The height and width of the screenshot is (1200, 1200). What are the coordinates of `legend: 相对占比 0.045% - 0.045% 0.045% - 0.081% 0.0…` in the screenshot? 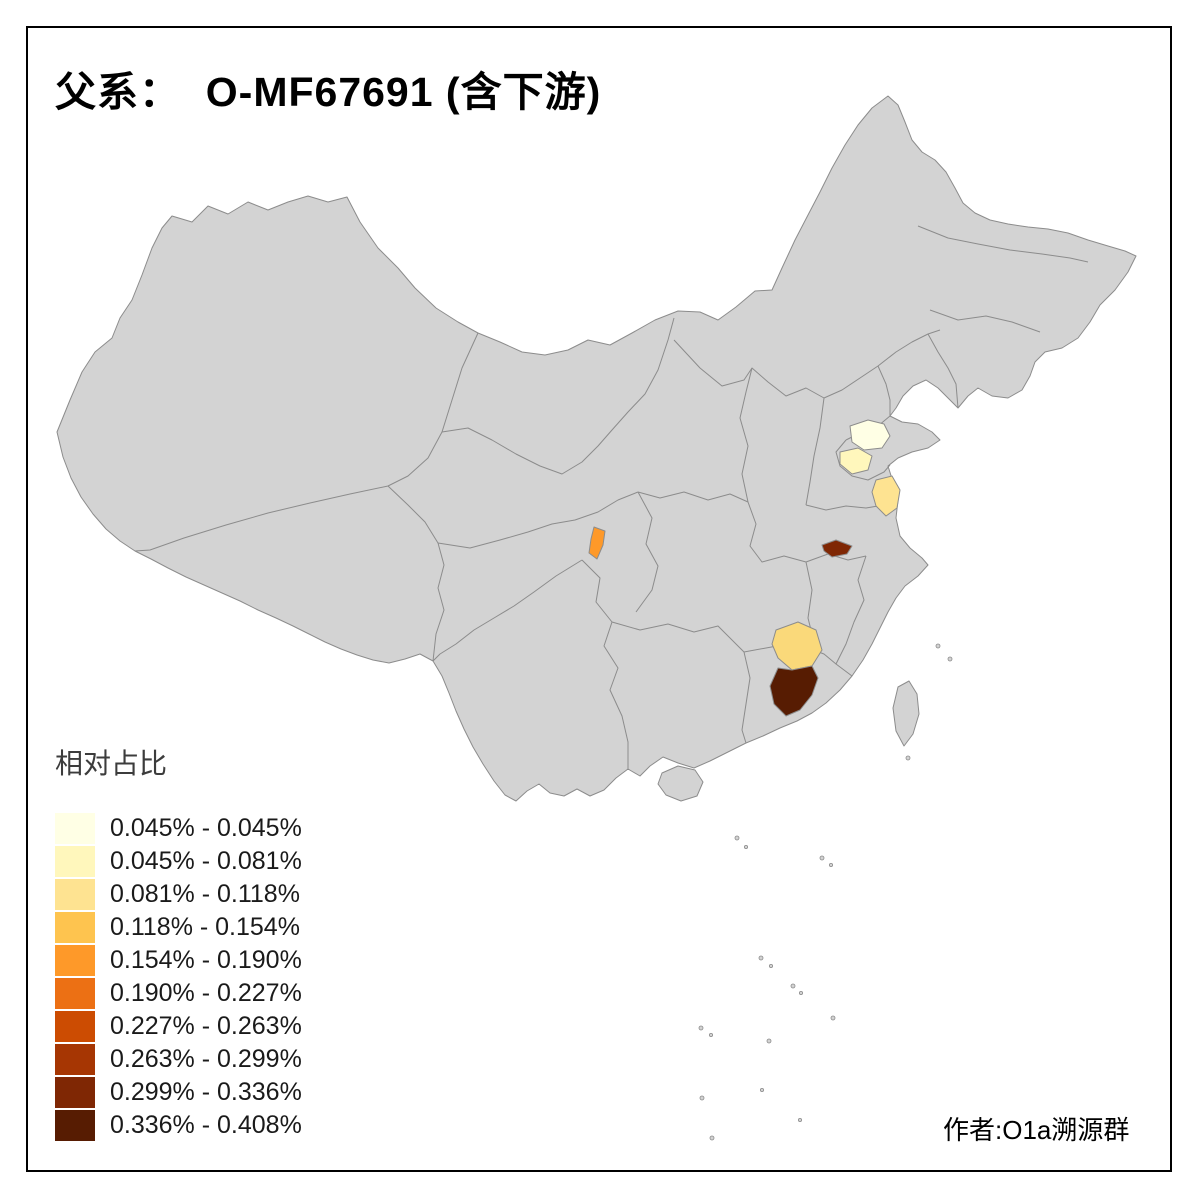 It's located at (178, 942).